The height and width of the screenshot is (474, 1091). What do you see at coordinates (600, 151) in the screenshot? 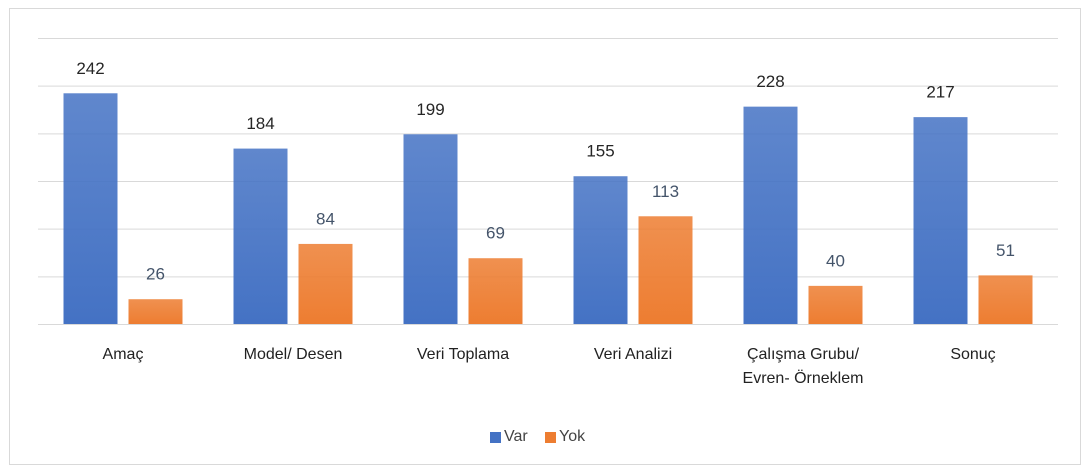
I see `data-label: 155` at bounding box center [600, 151].